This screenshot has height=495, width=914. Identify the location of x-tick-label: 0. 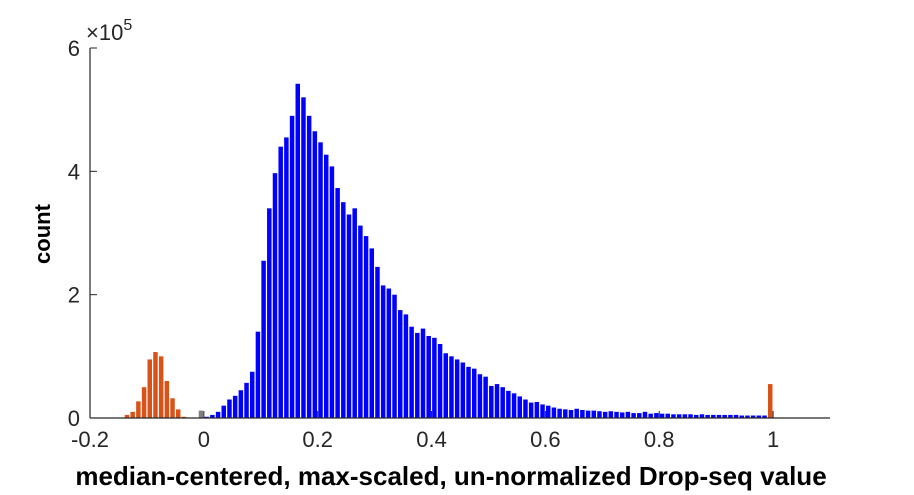
(204, 439).